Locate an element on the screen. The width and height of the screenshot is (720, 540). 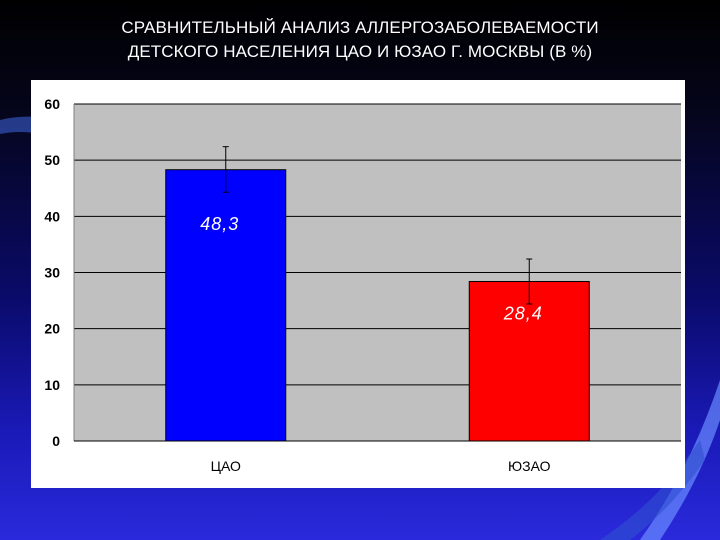
data-label-0: 48,3 is located at coordinates (219, 224).